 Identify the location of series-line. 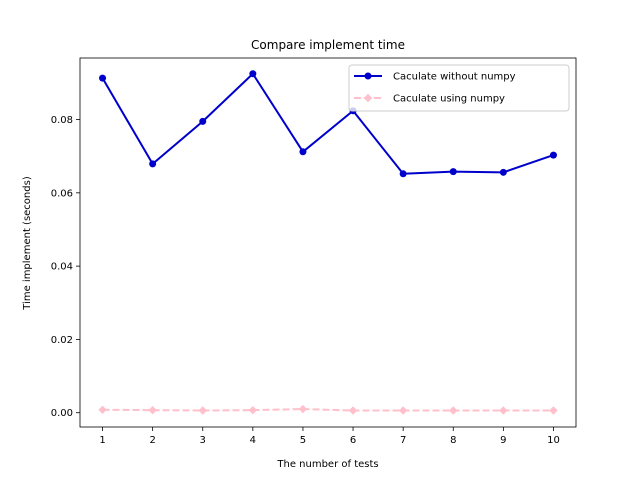
(328, 410).